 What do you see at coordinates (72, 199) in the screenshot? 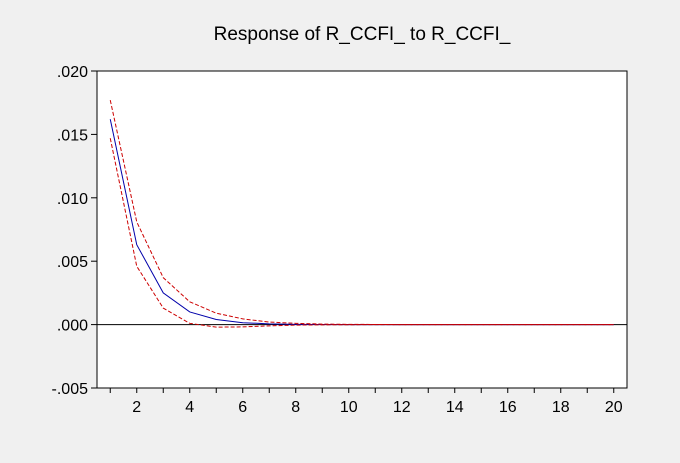
I see `y-tick-label: .010` at bounding box center [72, 199].